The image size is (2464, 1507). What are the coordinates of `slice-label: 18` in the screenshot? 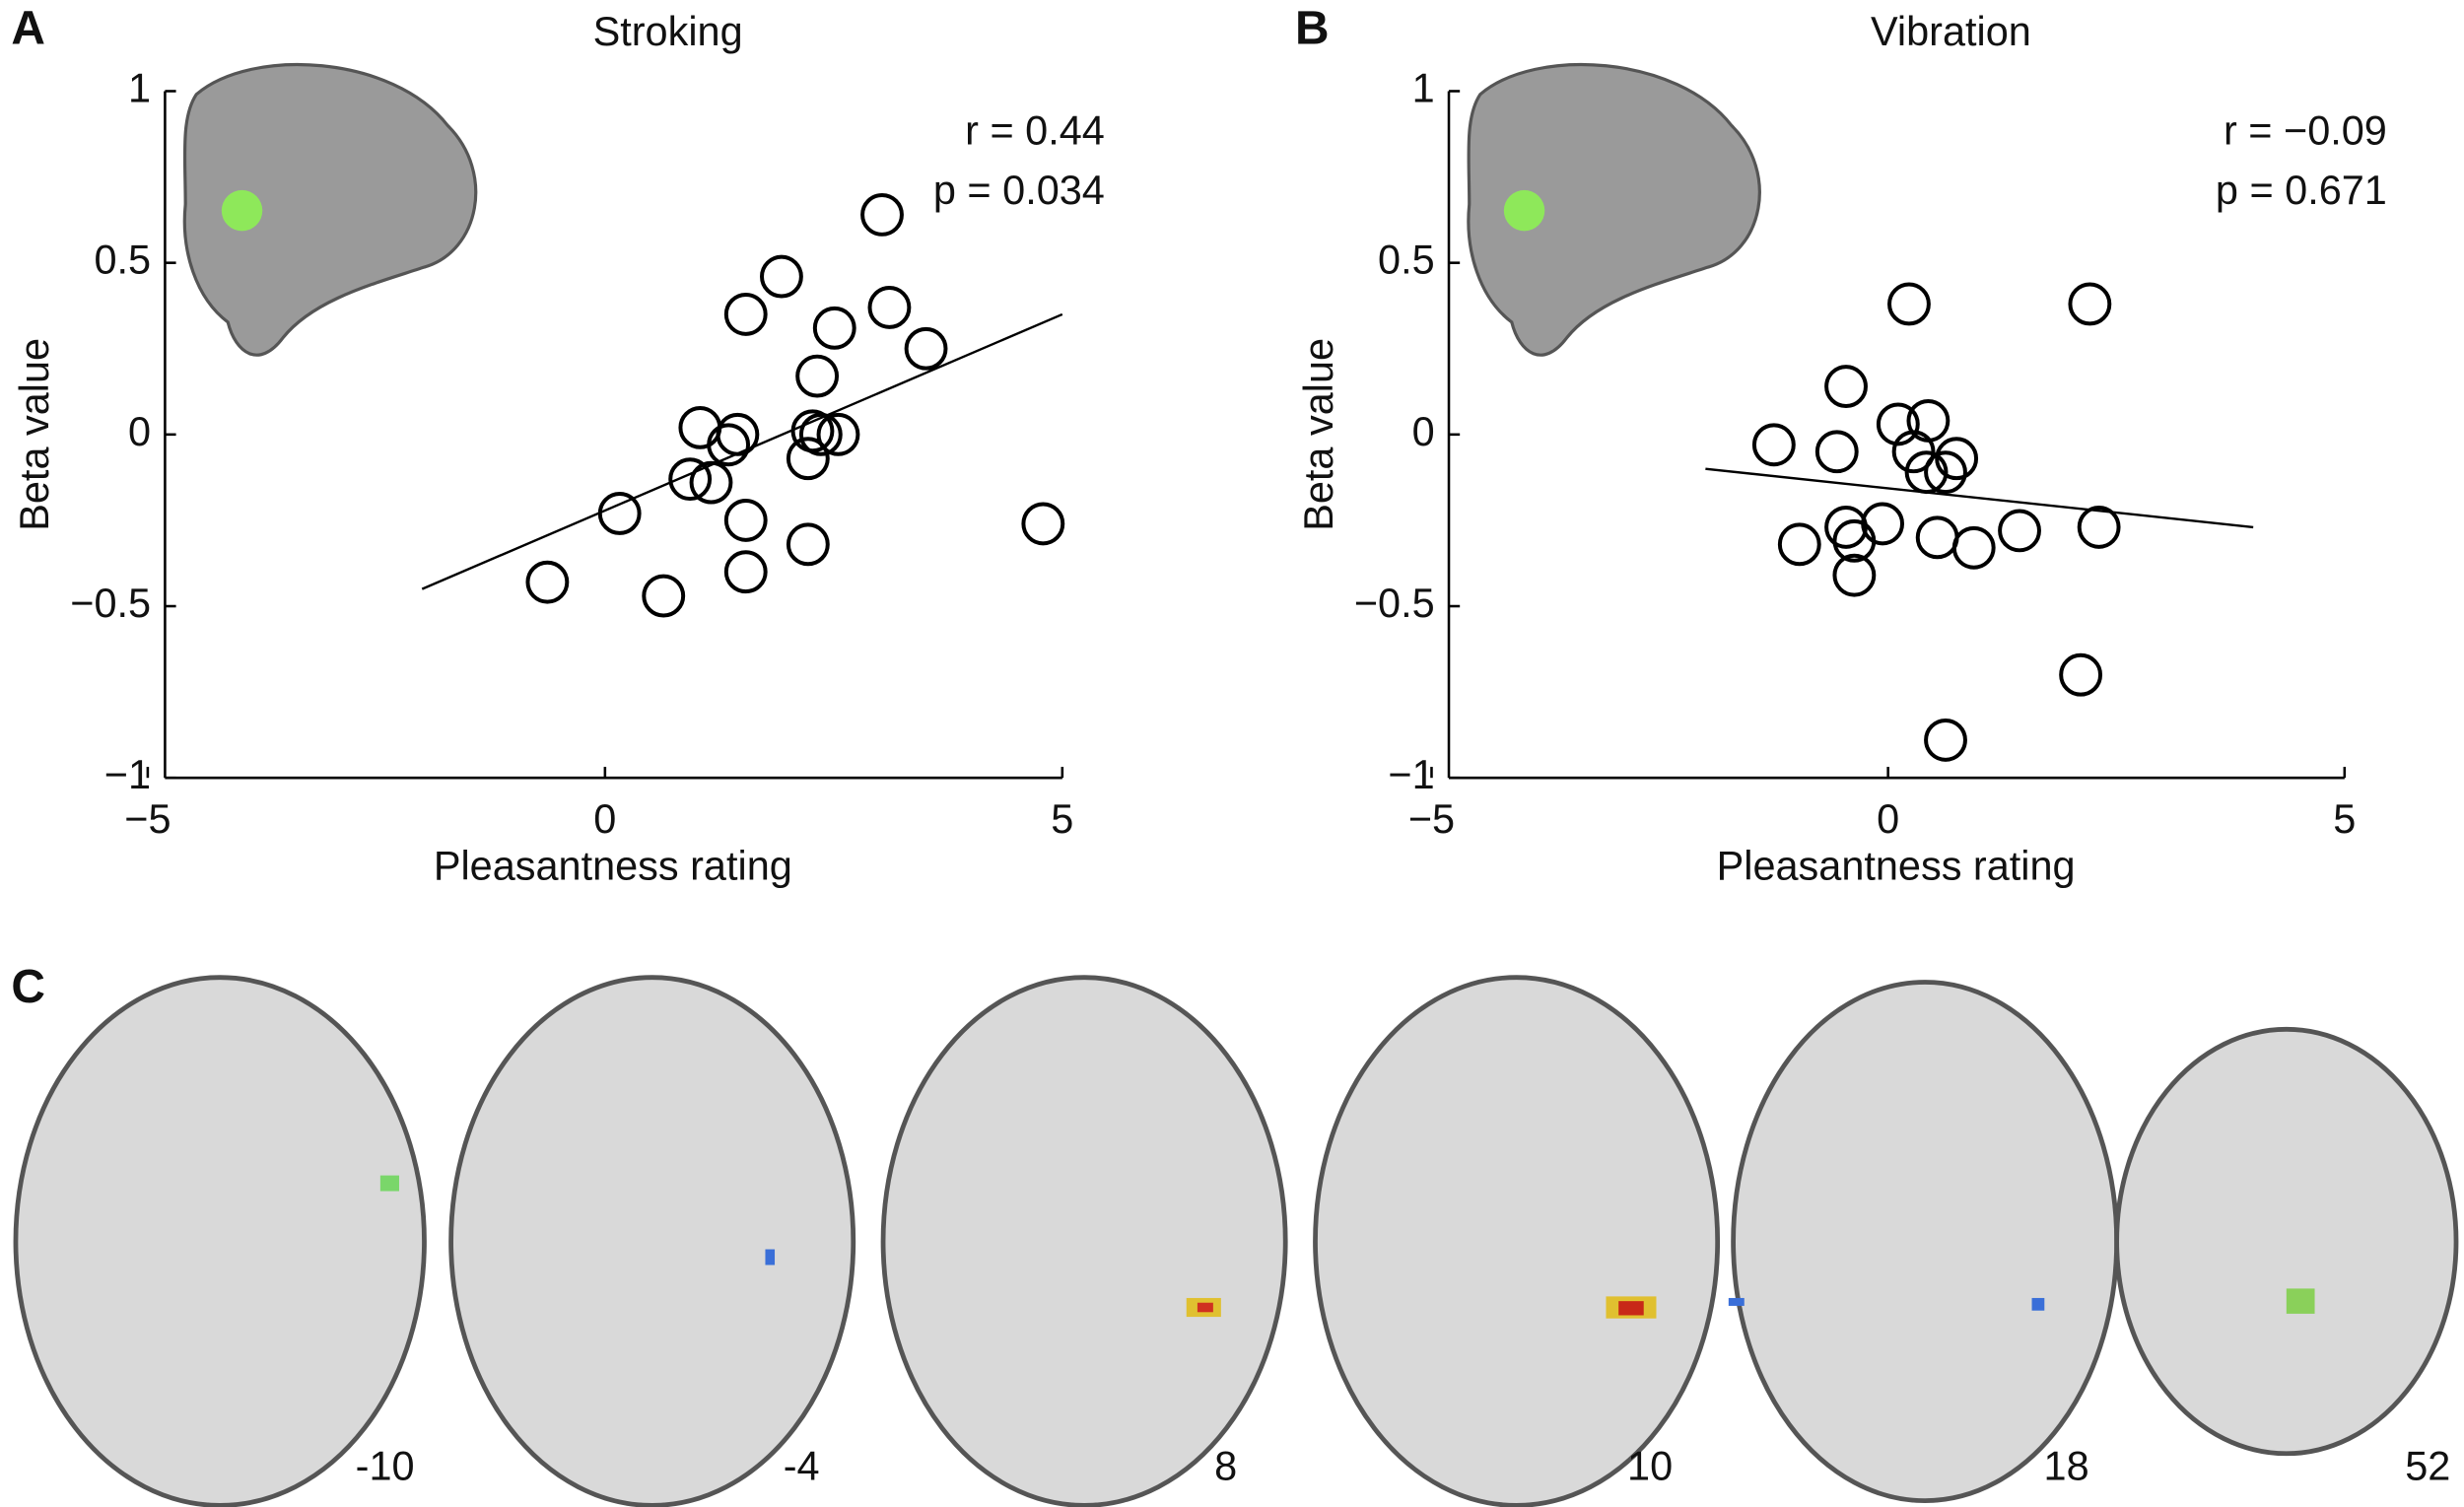 It's located at (2066, 1466).